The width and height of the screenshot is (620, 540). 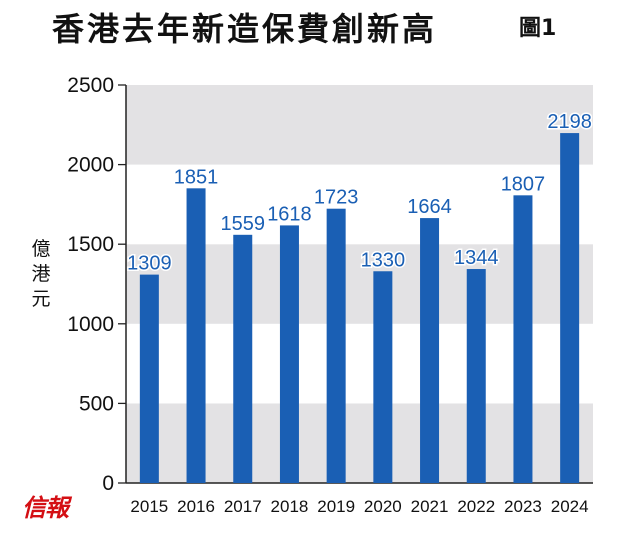 I want to click on x-tick-label: 2019, so click(x=336, y=506).